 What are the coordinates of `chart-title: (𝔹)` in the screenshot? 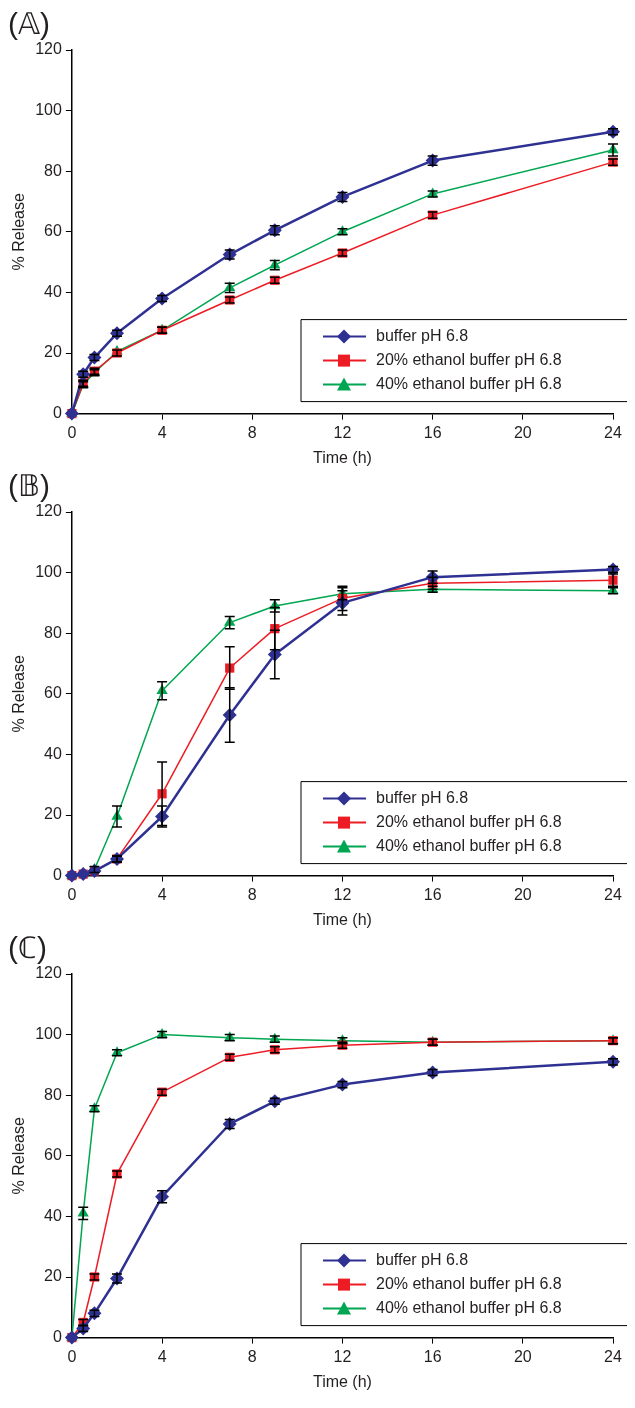 It's located at (29, 486).